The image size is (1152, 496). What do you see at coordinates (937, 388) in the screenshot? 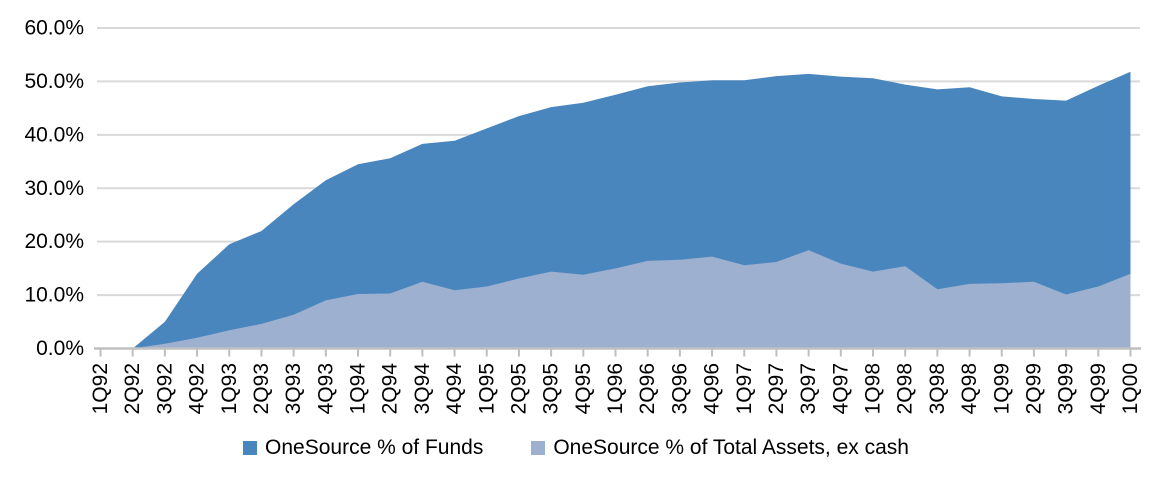
I see `x-axis-tick-label: 3Q98` at bounding box center [937, 388].